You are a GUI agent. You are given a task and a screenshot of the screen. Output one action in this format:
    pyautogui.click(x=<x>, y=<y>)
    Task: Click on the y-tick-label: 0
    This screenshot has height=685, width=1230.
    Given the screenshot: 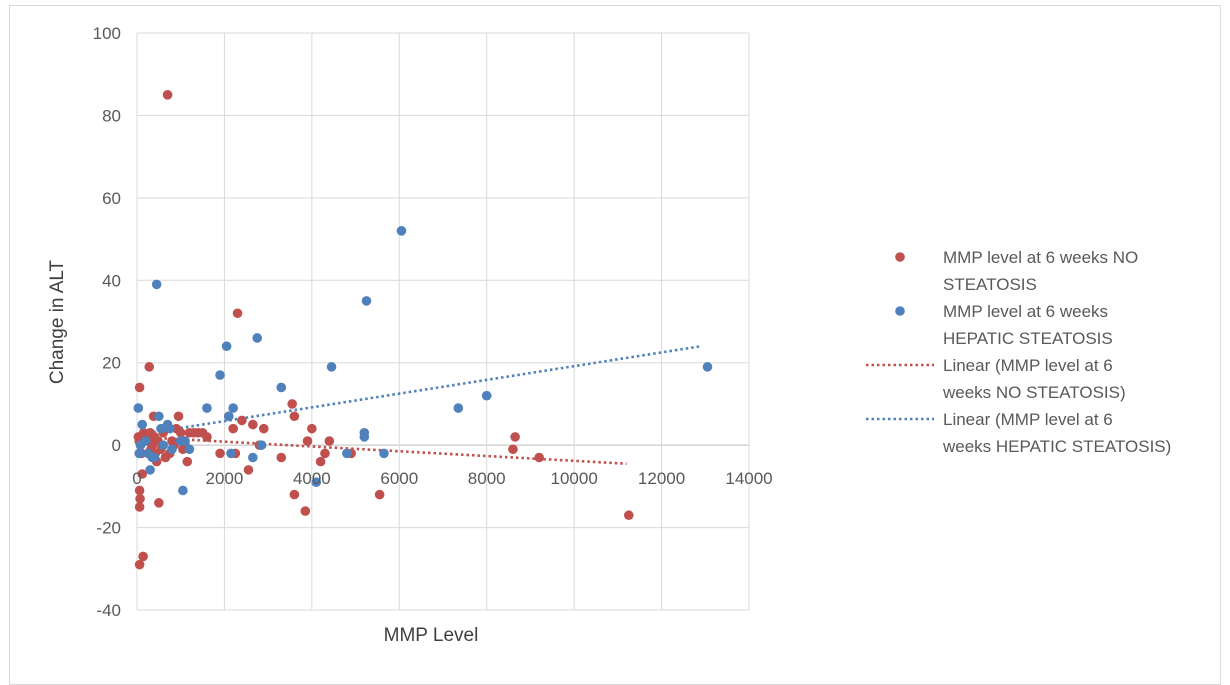 What is the action you would take?
    pyautogui.click(x=116, y=445)
    